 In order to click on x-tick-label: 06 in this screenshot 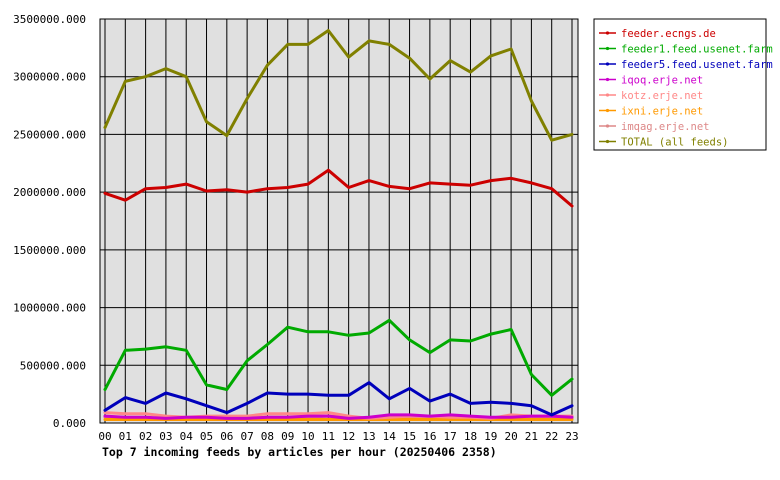, I will do `click(226, 436)`.